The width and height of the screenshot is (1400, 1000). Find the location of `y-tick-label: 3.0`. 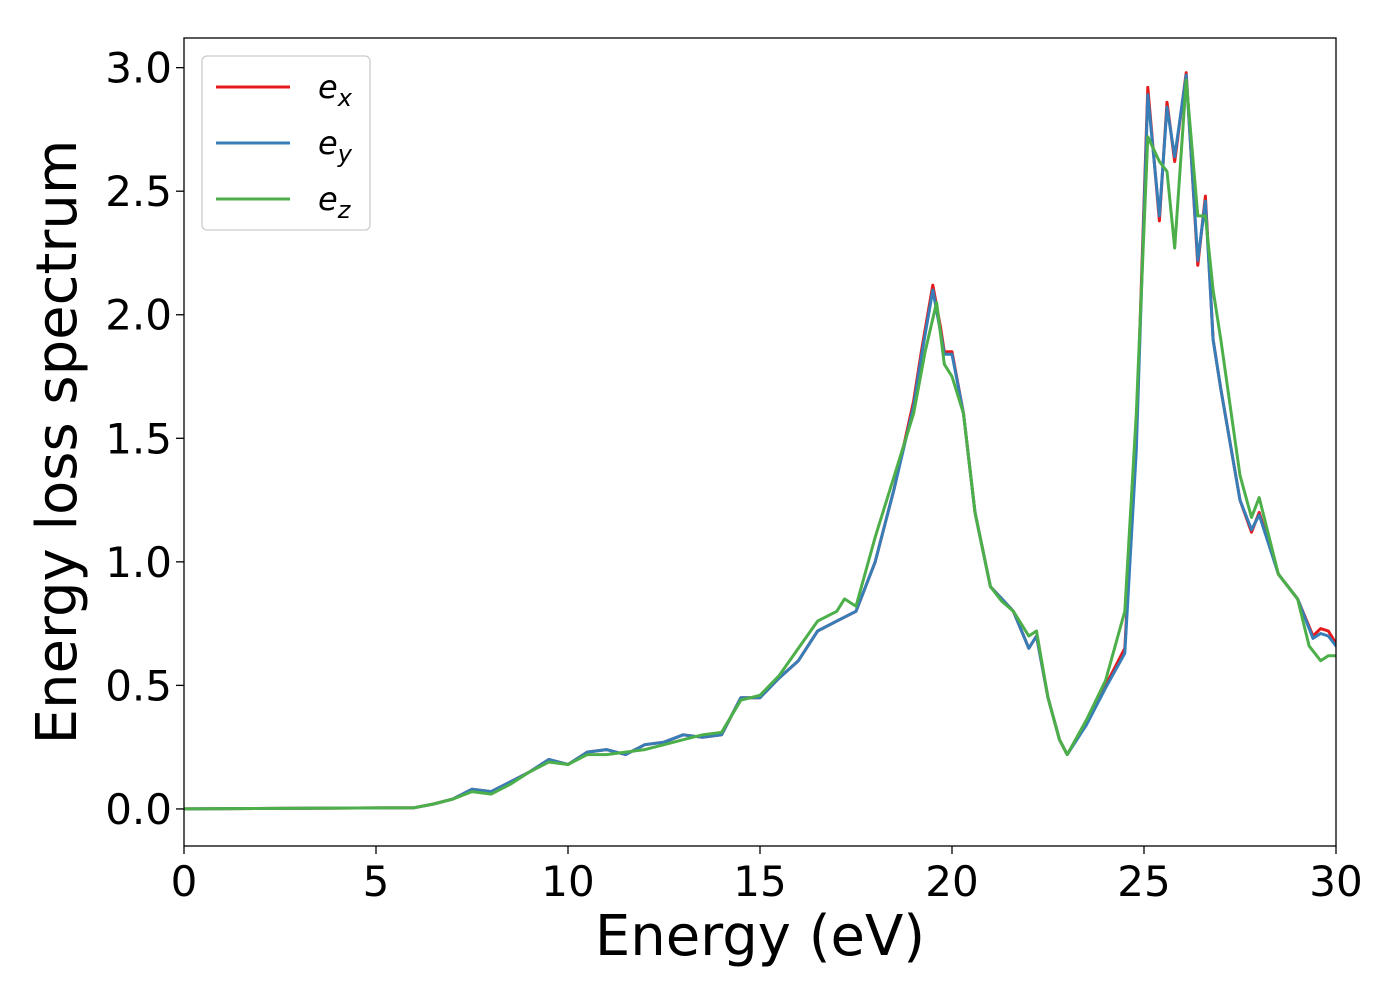

y-tick-label: 3.0 is located at coordinates (138, 68).